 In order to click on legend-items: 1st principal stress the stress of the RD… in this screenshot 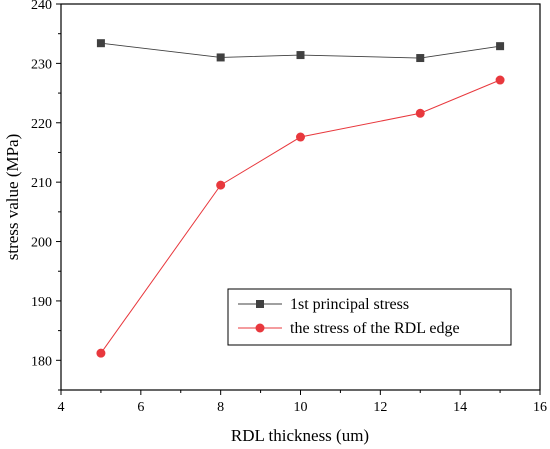, I will do `click(349, 316)`.